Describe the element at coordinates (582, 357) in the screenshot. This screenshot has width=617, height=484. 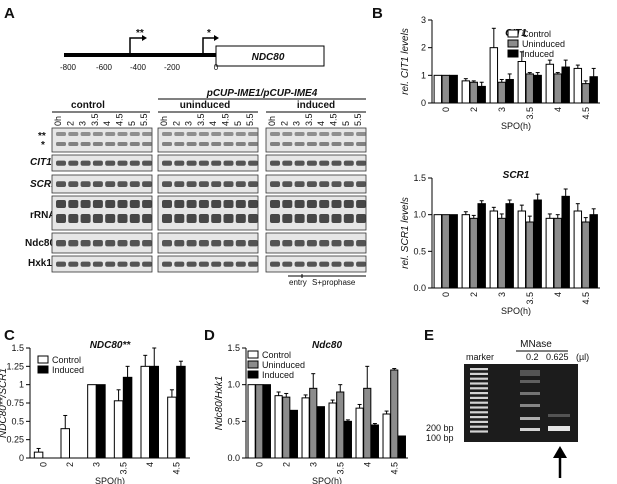
I see `unit-label: (µl)` at that location.